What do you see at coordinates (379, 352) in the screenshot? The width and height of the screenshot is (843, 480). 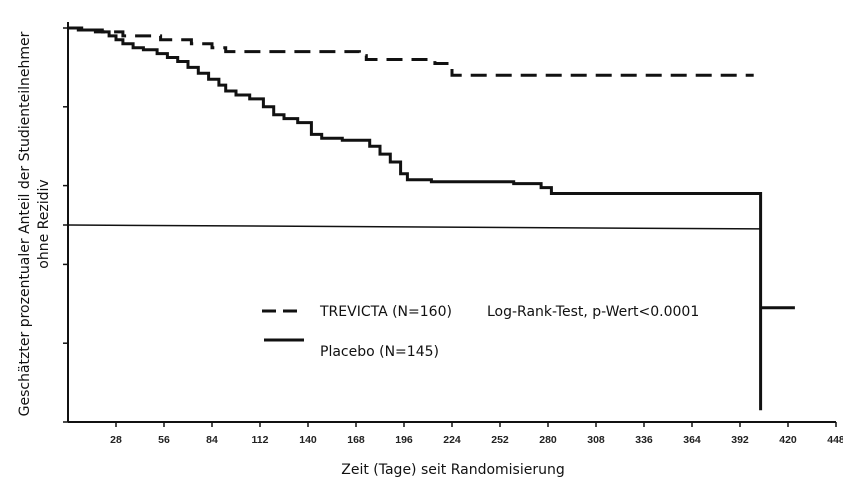 I see `legend-label-placebo: Placebo (N=145)` at bounding box center [379, 352].